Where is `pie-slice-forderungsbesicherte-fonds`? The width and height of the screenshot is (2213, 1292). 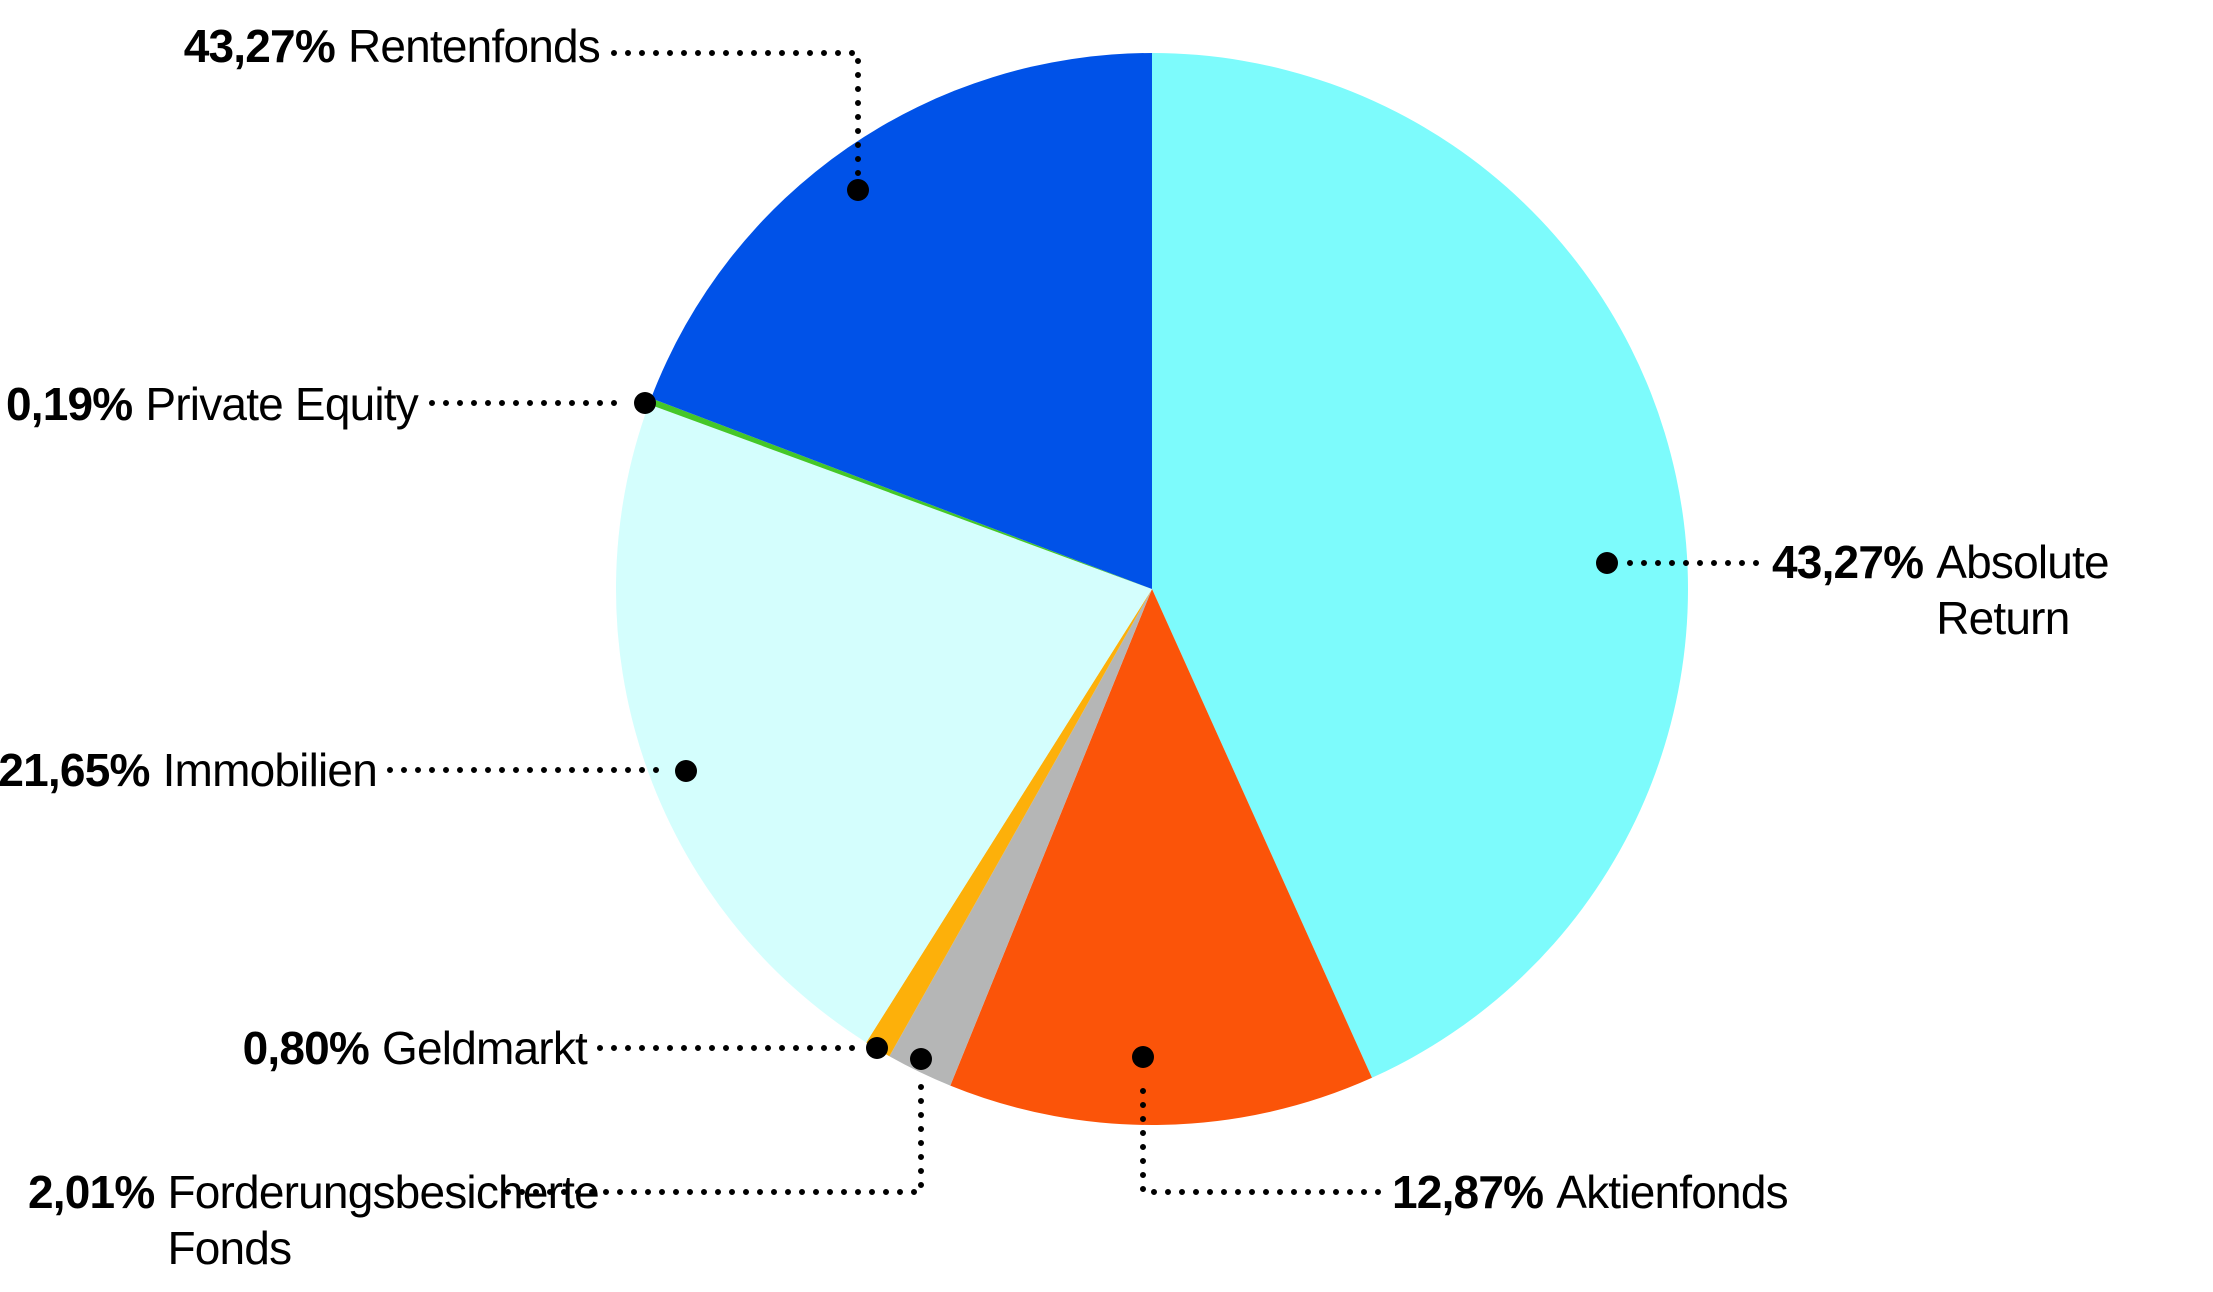
pie-slice-forderungsbesicherte-fonds is located at coordinates (1020, 837).